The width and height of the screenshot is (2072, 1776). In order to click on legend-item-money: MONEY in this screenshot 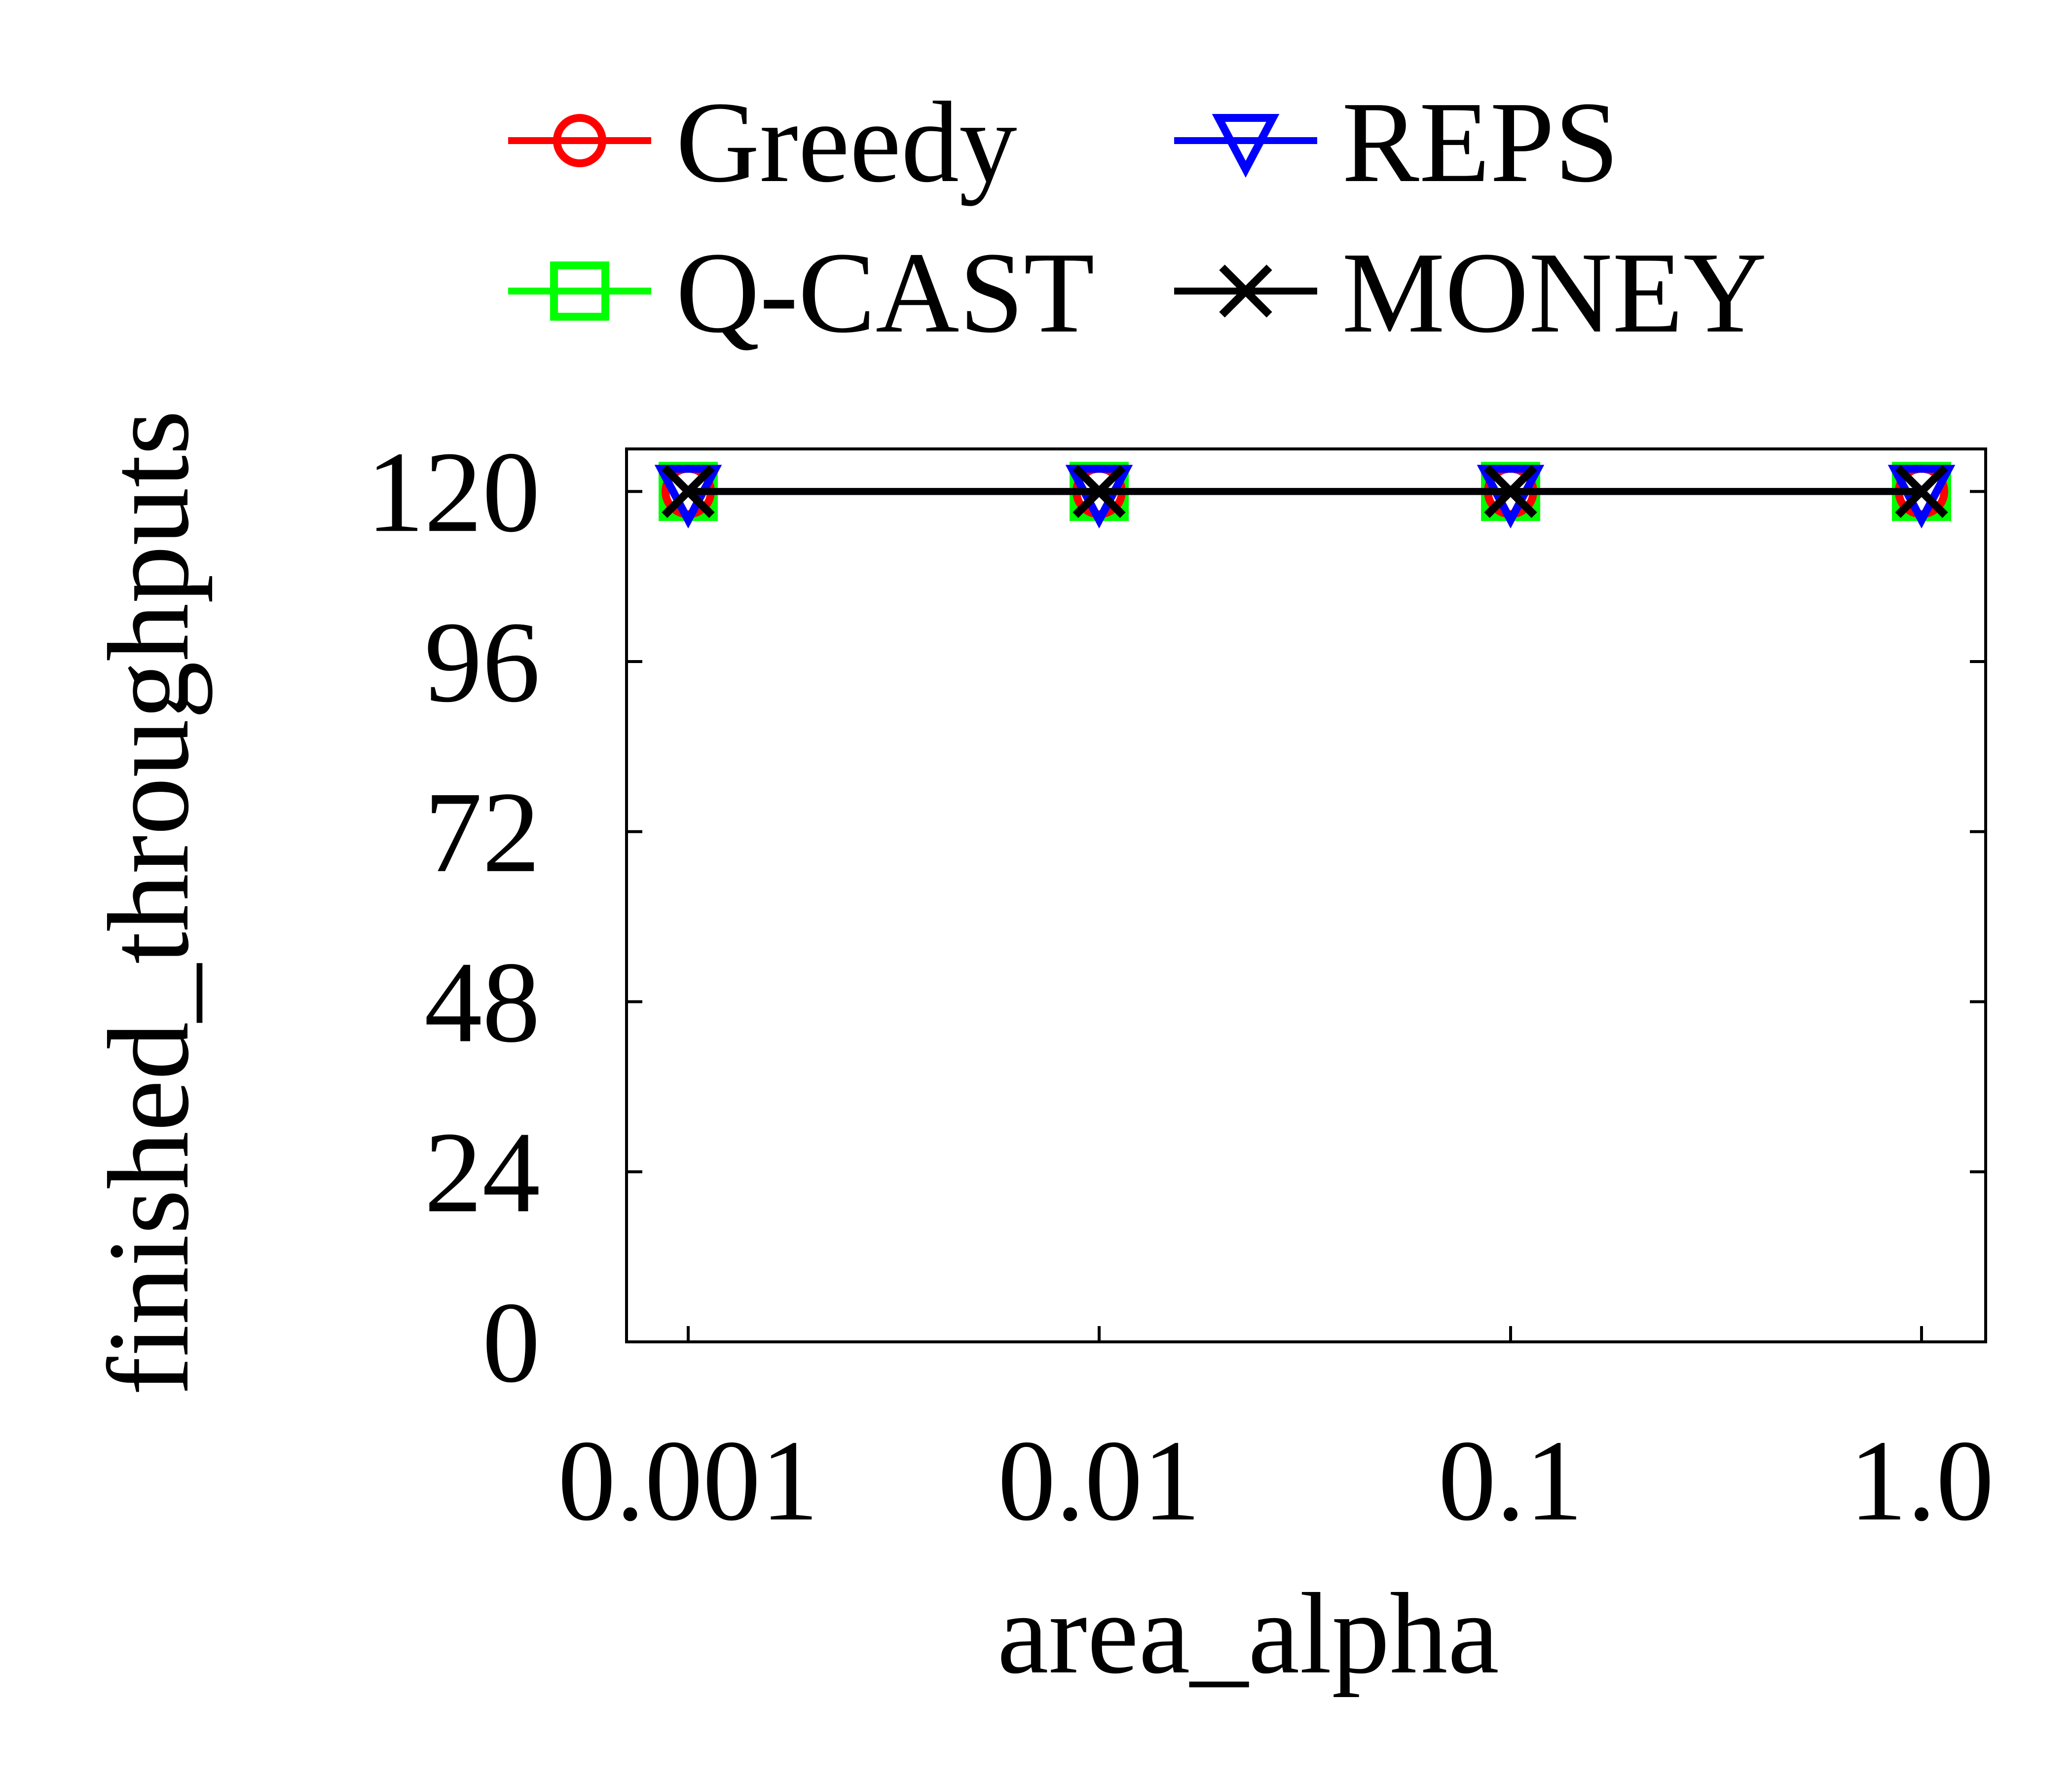, I will do `click(1470, 292)`.